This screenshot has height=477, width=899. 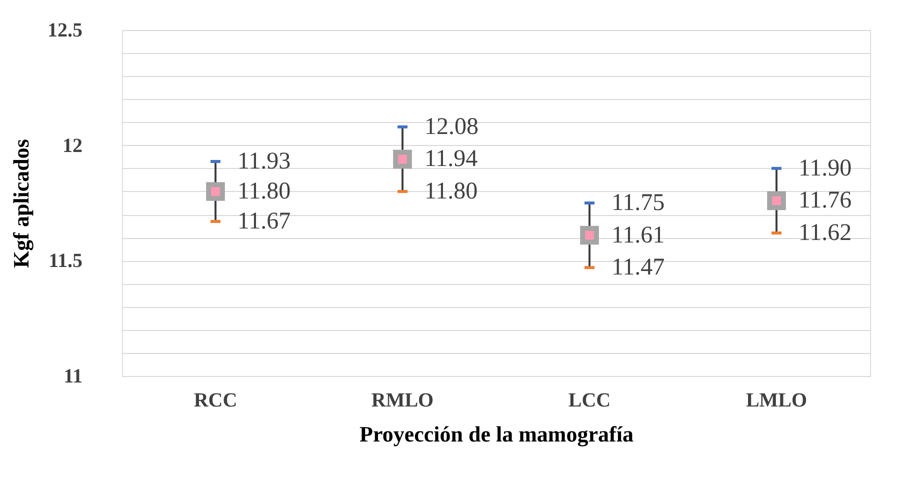 I want to click on x-tick-label: RMLO, so click(x=402, y=401).